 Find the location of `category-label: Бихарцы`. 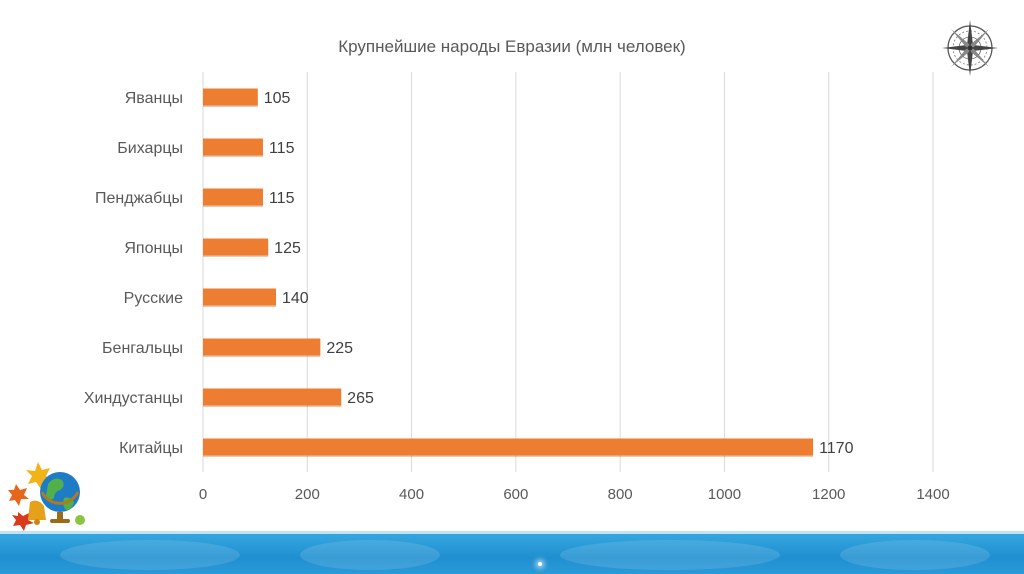

category-label: Бихарцы is located at coordinates (150, 148).